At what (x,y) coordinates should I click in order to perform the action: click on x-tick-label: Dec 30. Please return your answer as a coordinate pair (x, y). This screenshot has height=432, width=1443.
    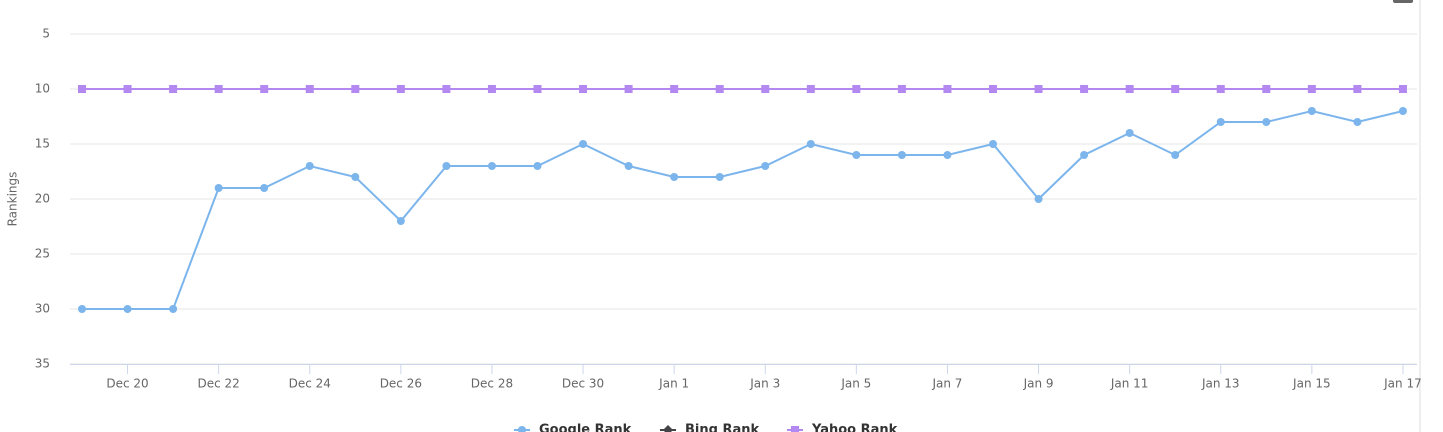
    Looking at the image, I should click on (583, 384).